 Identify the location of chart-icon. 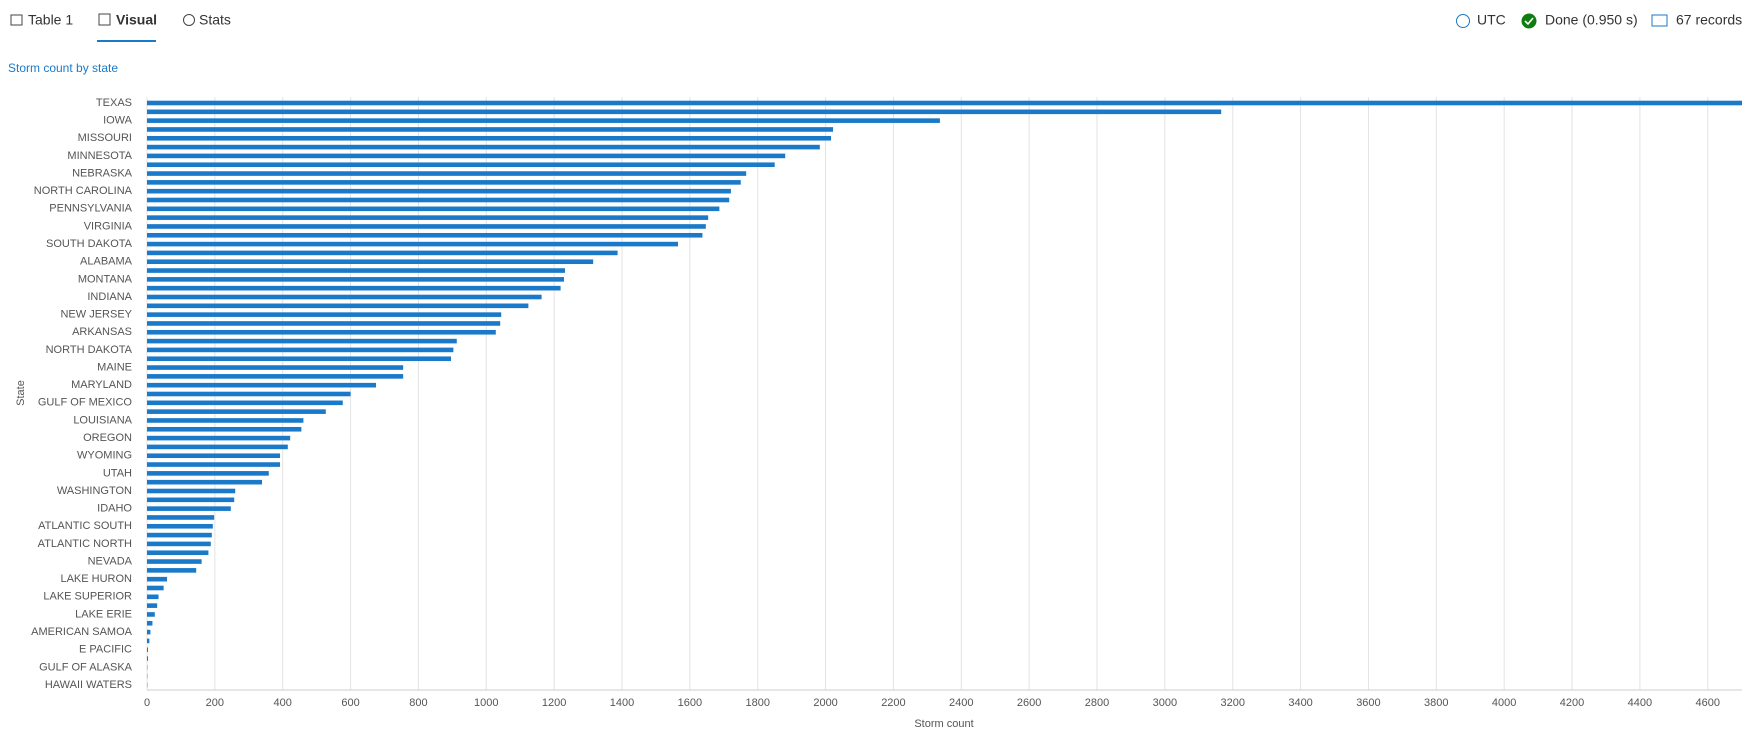
(104, 19).